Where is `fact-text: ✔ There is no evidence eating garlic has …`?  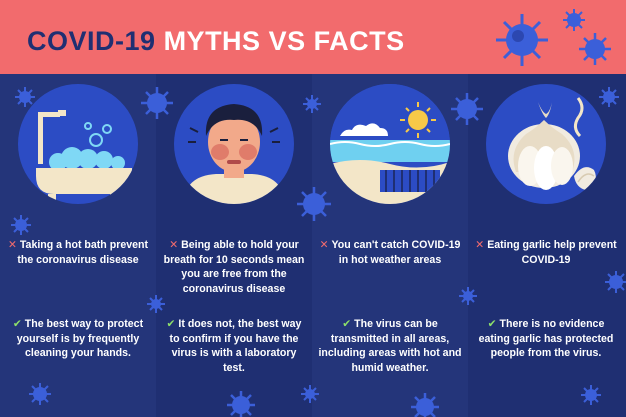
fact-text: ✔ There is no evidence eating garlic has … is located at coordinates (546, 338).